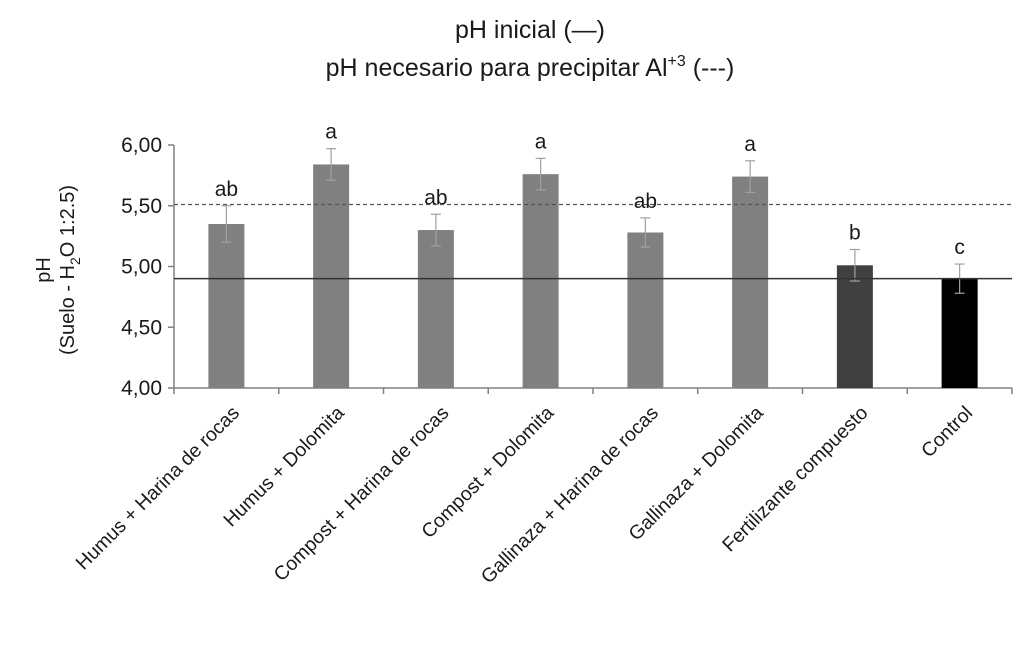  I want to click on y-tick-label: 6,00, so click(141, 145).